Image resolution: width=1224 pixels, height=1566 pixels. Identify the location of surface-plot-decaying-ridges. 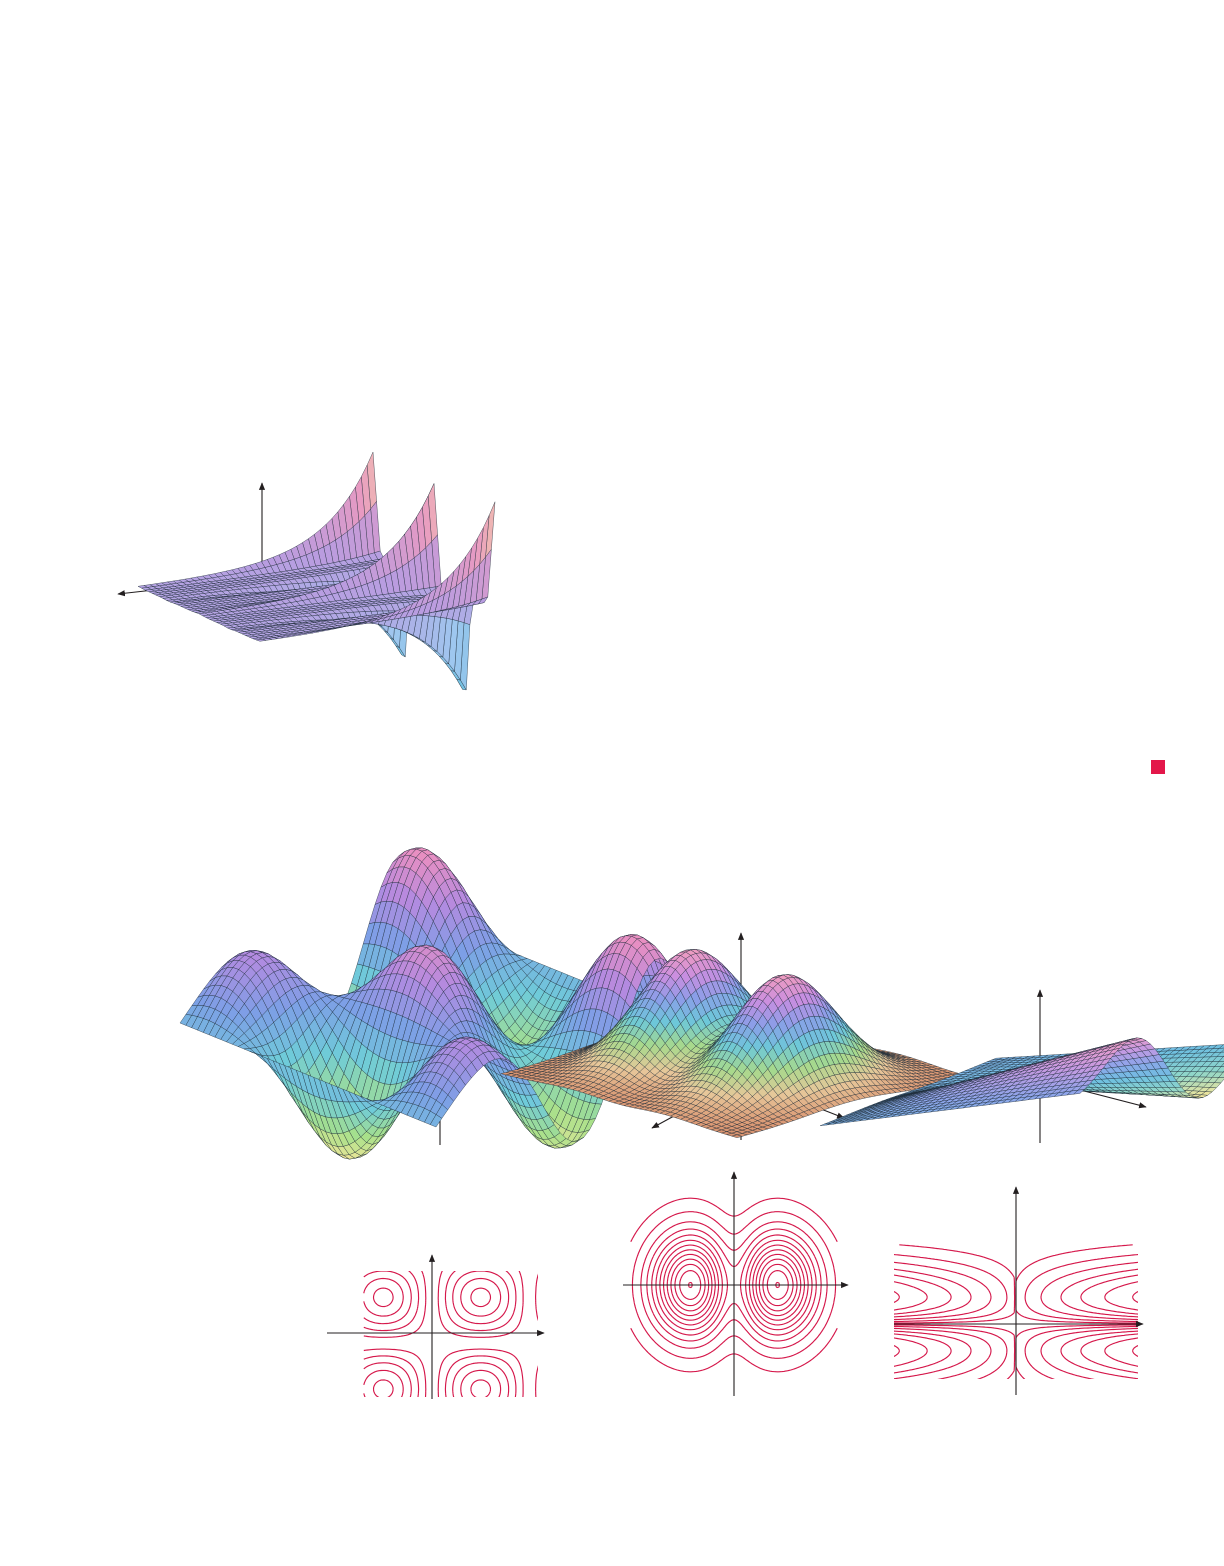
(306, 571).